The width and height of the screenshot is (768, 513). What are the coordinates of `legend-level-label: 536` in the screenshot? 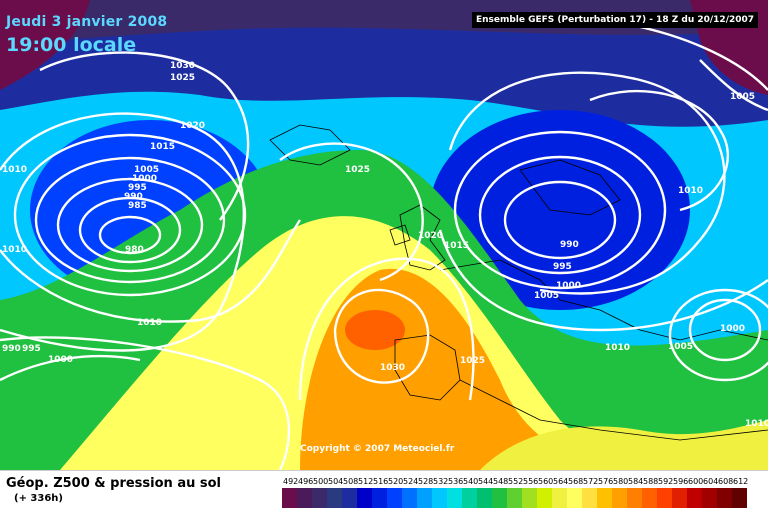 It's located at (455, 481).